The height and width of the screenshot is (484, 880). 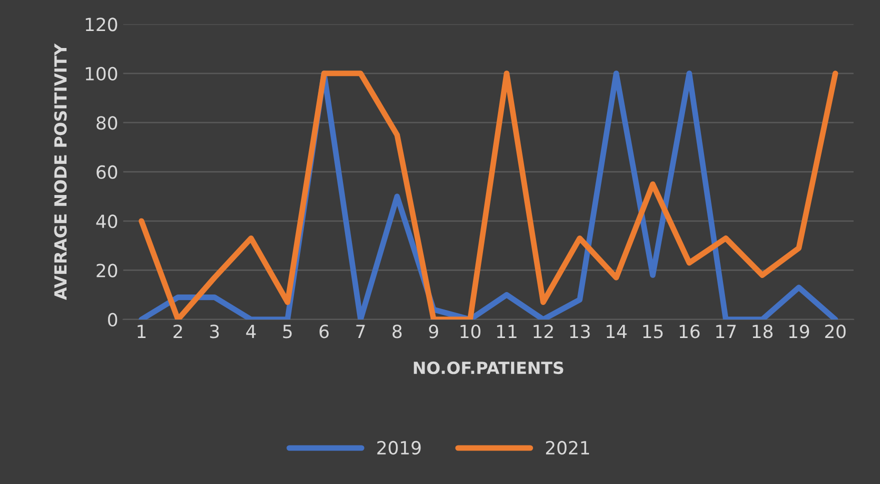 What do you see at coordinates (543, 331) in the screenshot?
I see `x-tick-label: 12` at bounding box center [543, 331].